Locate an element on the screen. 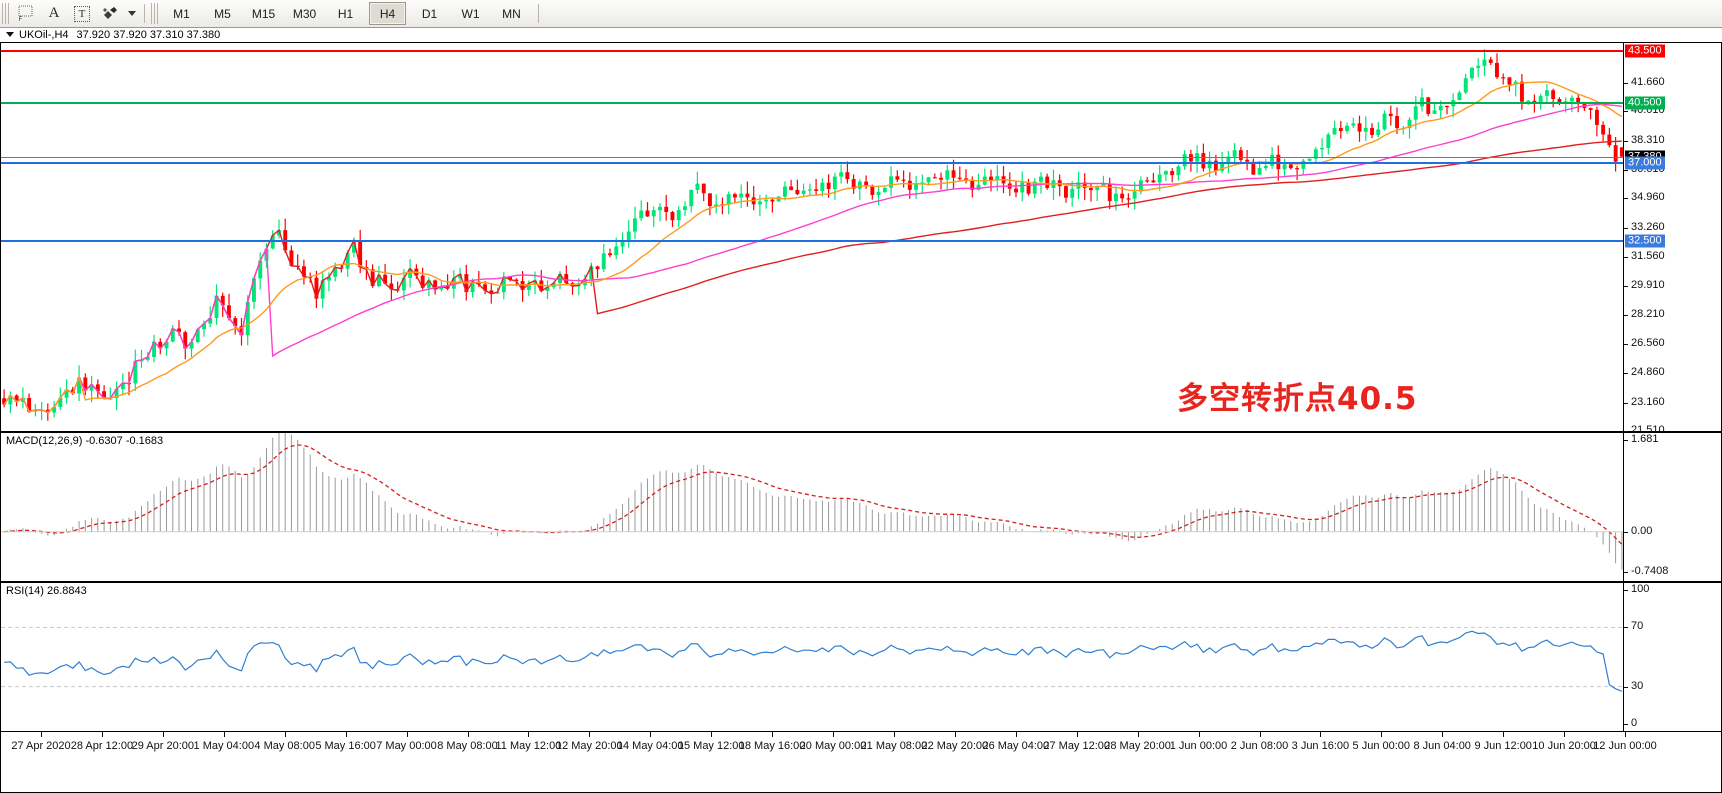 The width and height of the screenshot is (1722, 793). time-tick-label: 5 May 16:00 is located at coordinates (345, 746).